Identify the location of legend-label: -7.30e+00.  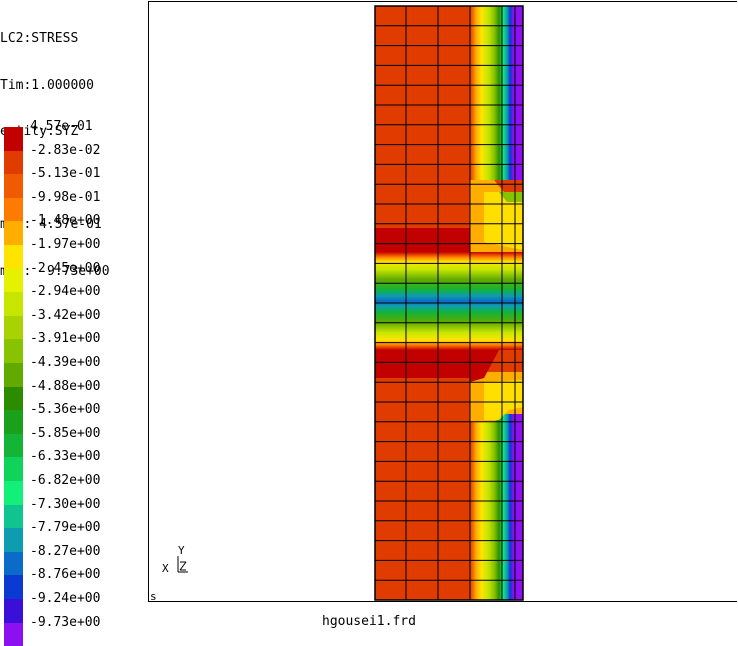
(65, 504).